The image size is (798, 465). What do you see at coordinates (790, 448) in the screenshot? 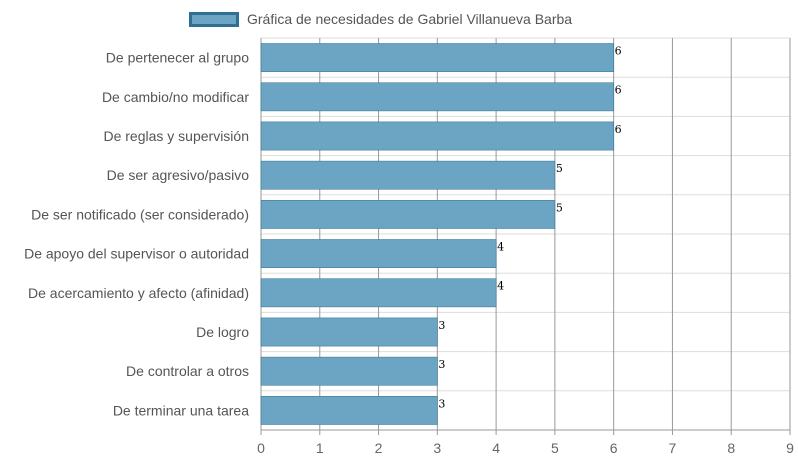
I see `x-tick-label: 9` at bounding box center [790, 448].